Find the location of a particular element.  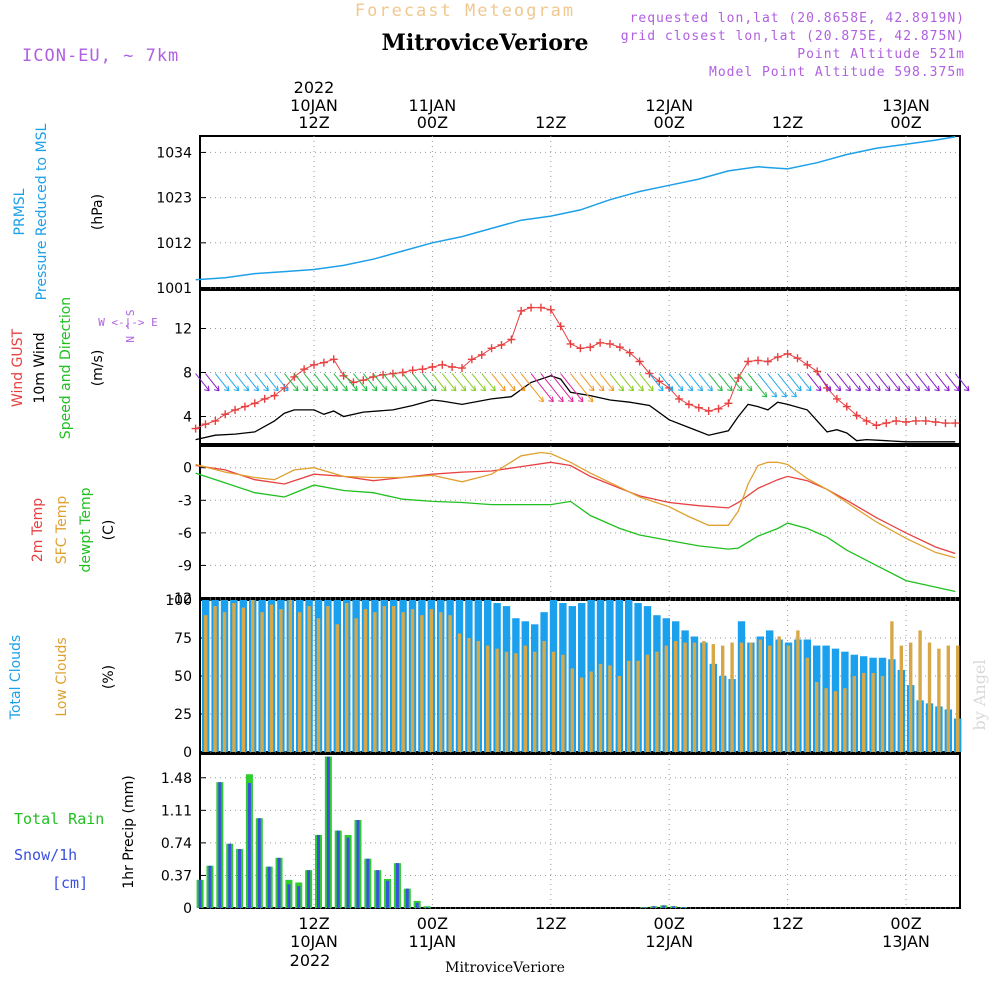

pressure-ytick-label-0: 1001 is located at coordinates (174, 289).